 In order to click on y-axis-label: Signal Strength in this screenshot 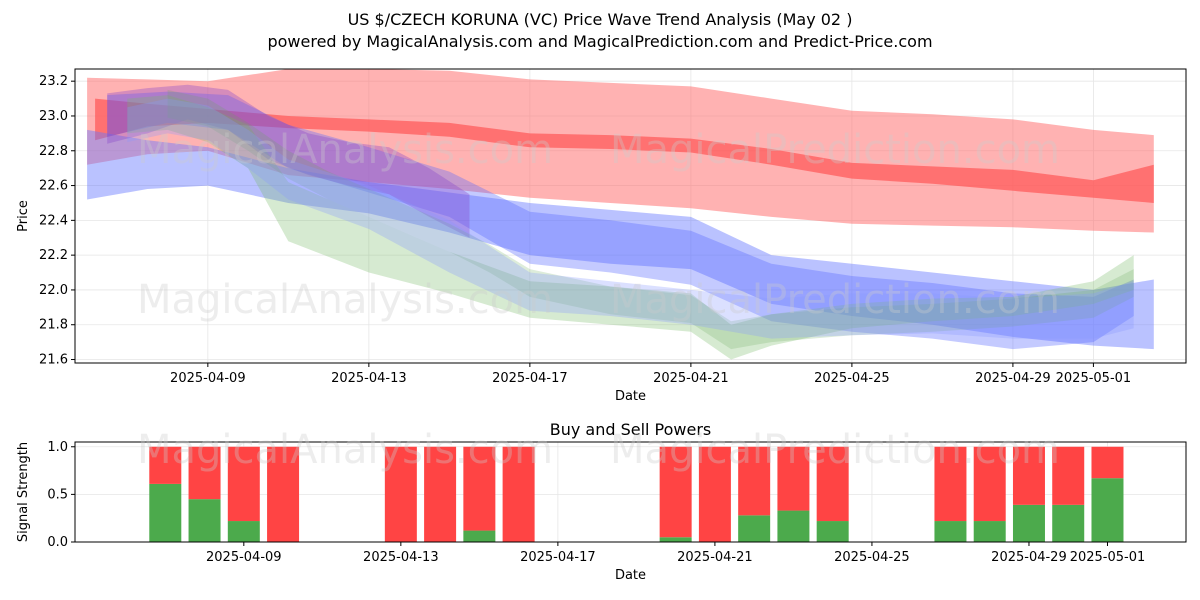, I will do `click(23, 492)`.